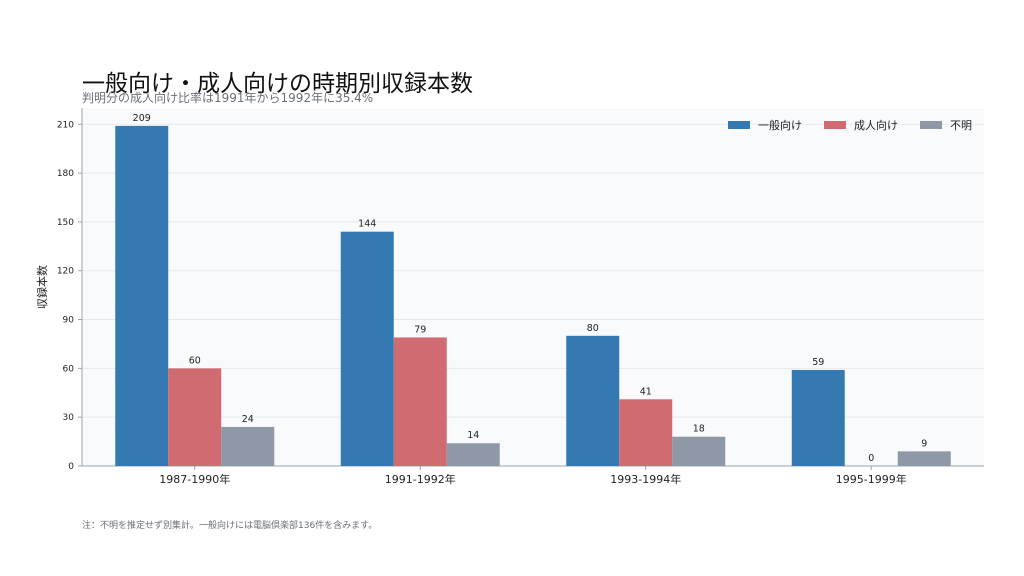 The height and width of the screenshot is (576, 1024). What do you see at coordinates (65, 174) in the screenshot?
I see `y-tick-label: 180` at bounding box center [65, 174].